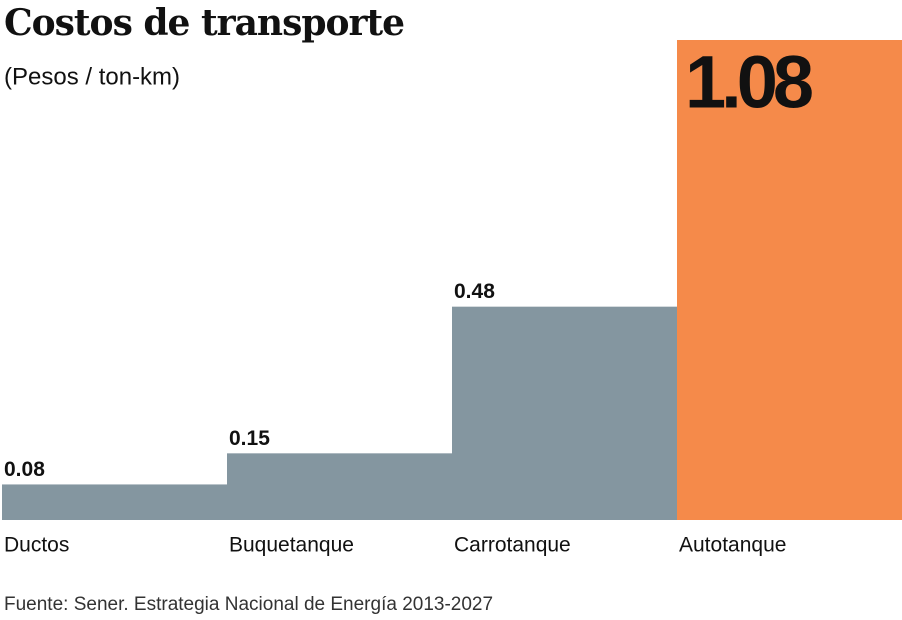 The height and width of the screenshot is (620, 902). What do you see at coordinates (92, 76) in the screenshot?
I see `chart-subtitle: (Pesos / ton-km)` at bounding box center [92, 76].